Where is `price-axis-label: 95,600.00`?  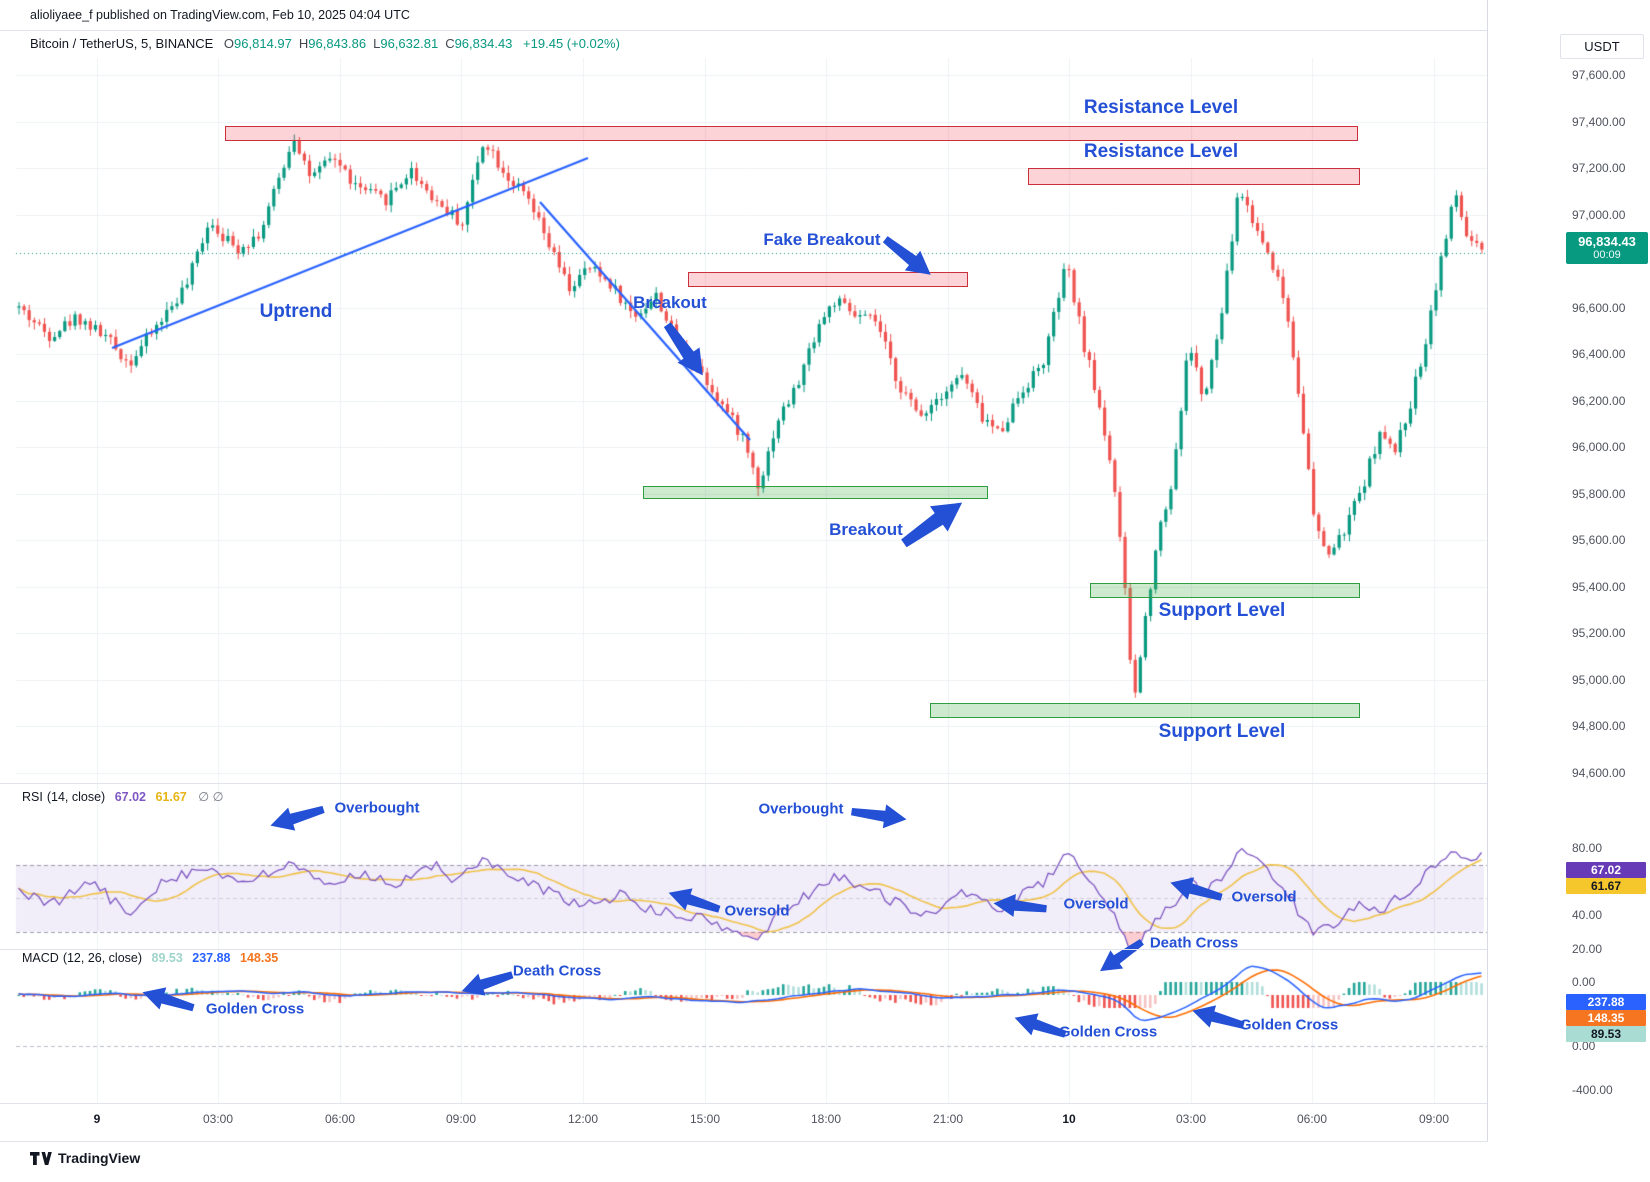 price-axis-label: 95,600.00 is located at coordinates (1599, 540).